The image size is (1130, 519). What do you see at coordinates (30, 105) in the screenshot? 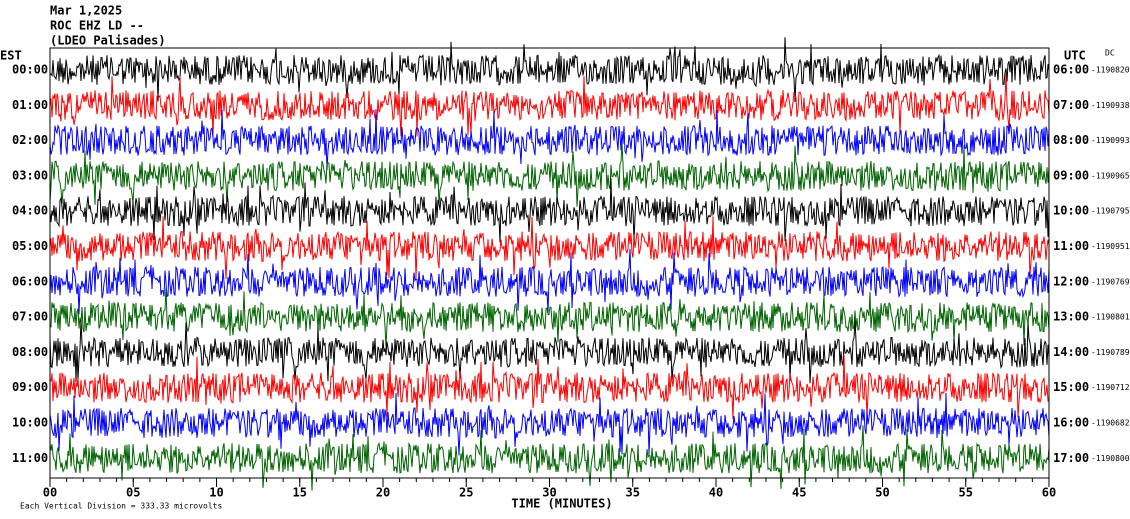
I see `est-label: 01:00` at bounding box center [30, 105].